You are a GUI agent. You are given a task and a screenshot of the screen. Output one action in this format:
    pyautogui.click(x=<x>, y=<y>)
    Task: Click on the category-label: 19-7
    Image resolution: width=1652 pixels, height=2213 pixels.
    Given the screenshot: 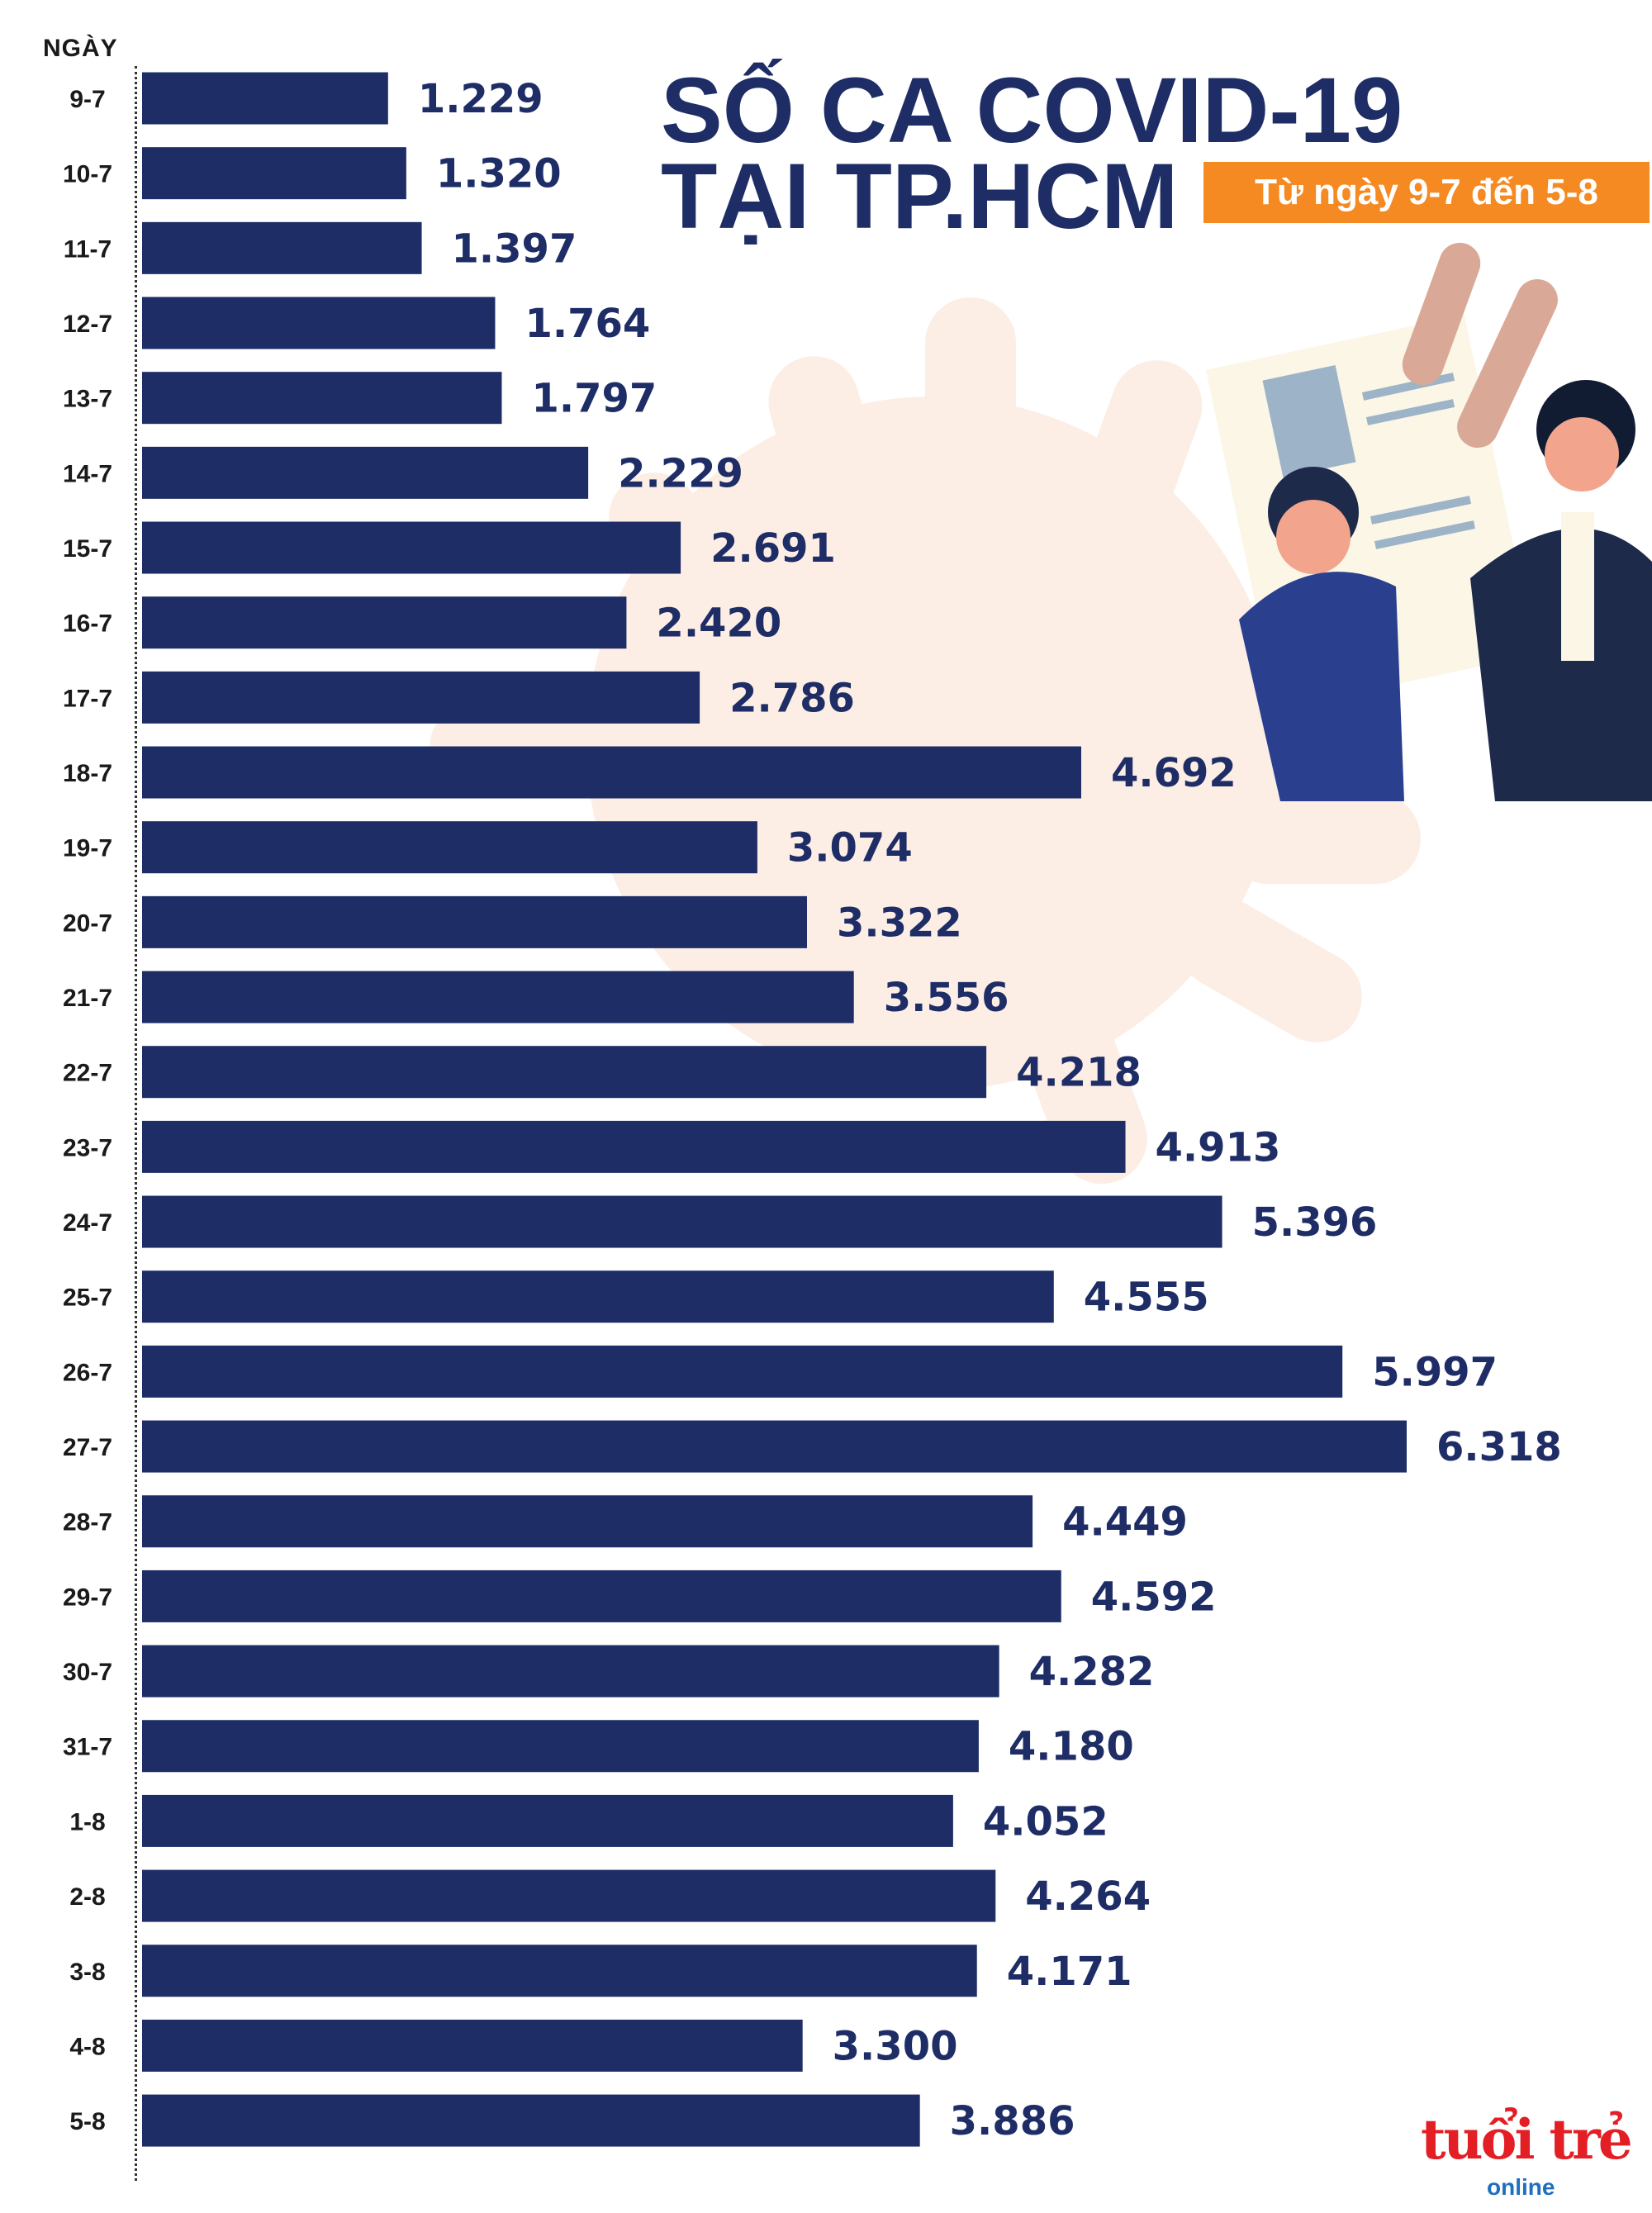 What is the action you would take?
    pyautogui.click(x=87, y=848)
    